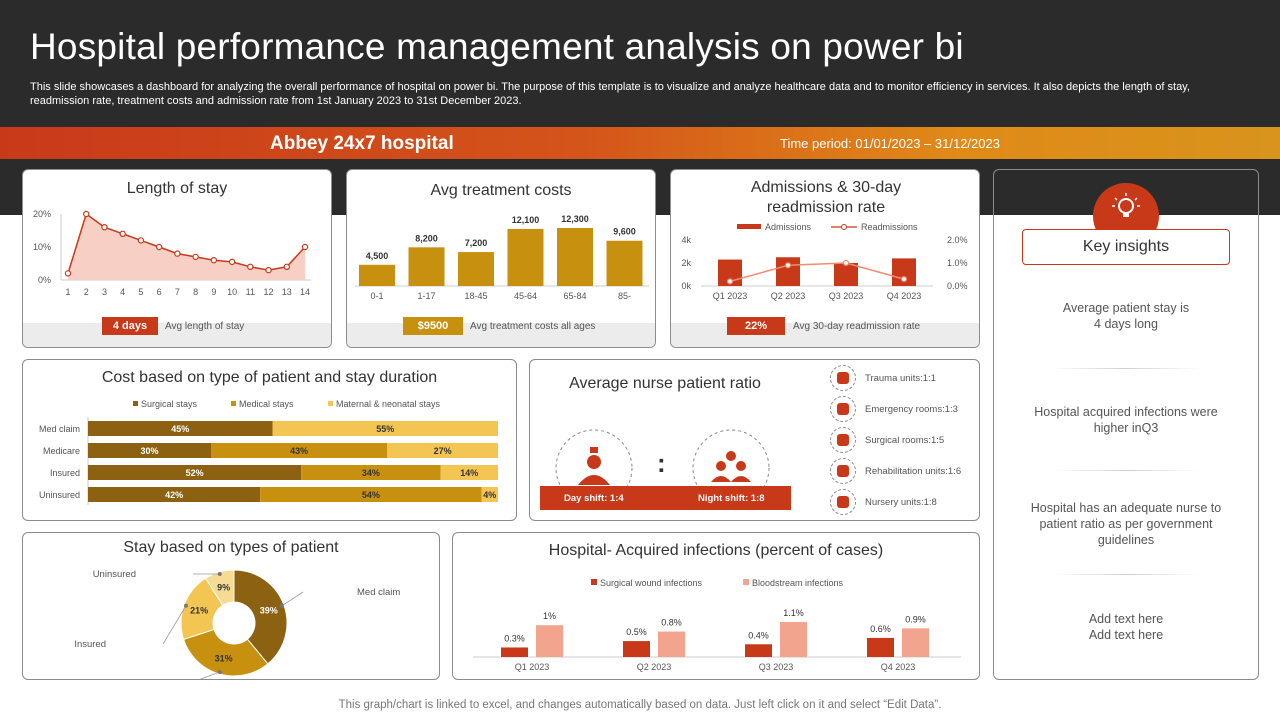 The width and height of the screenshot is (1280, 720). Describe the element at coordinates (213, 292) in the screenshot. I see `x-tick-label: 9` at that location.